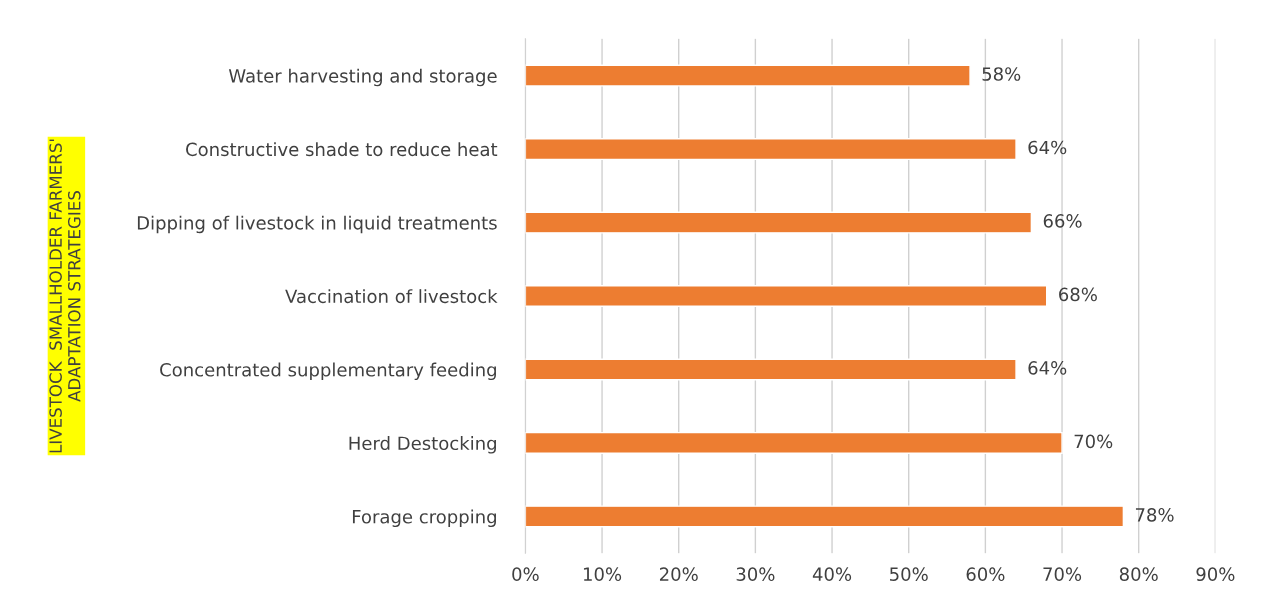 Image resolution: width=1266 pixels, height=598 pixels. What do you see at coordinates (1093, 441) in the screenshot?
I see `data-label: 70%` at bounding box center [1093, 441].